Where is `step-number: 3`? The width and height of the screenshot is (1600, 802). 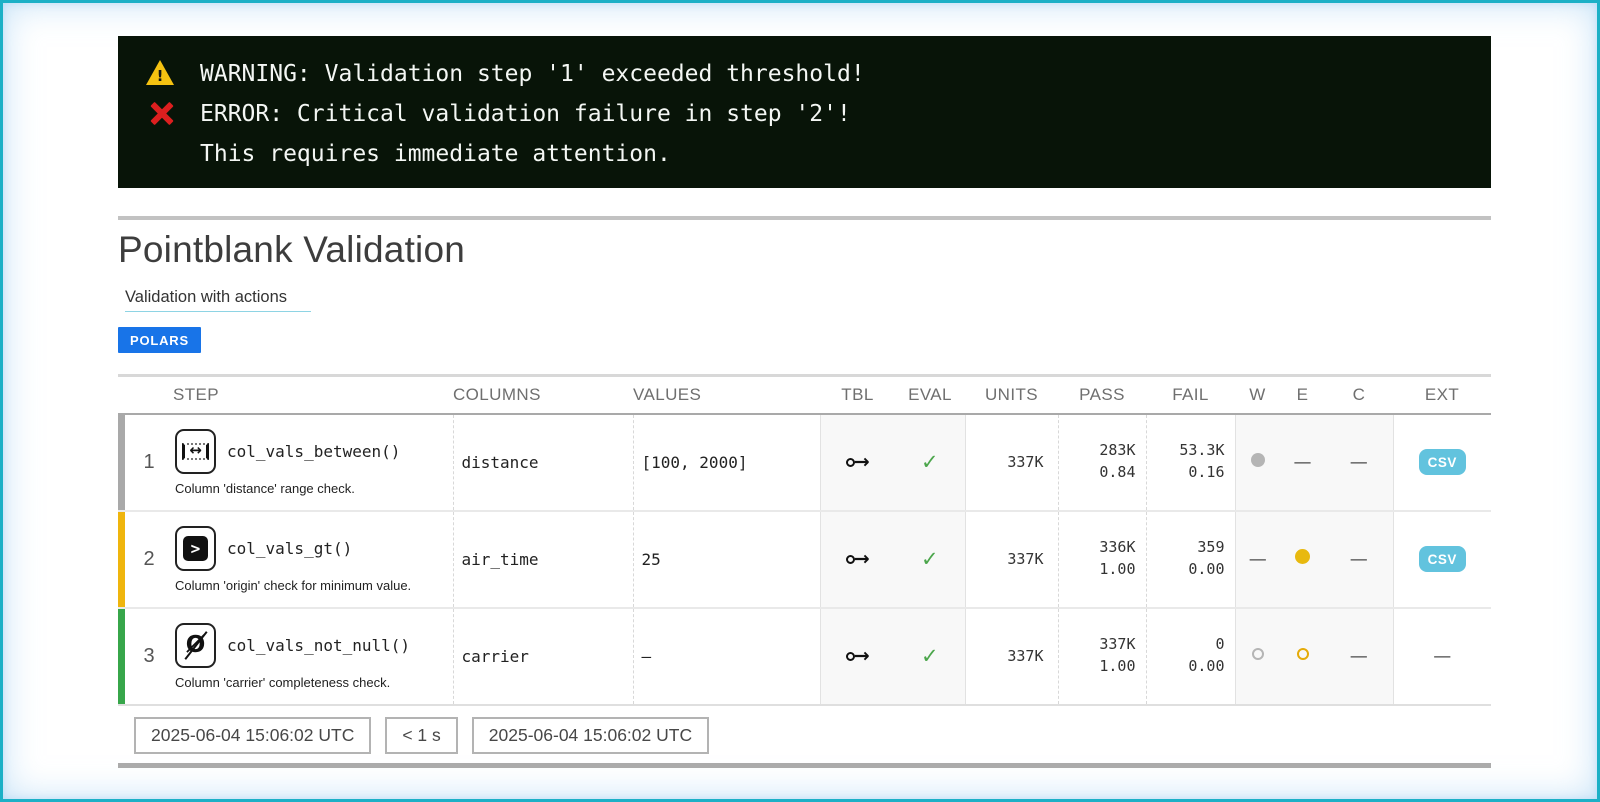 step-number: 3 is located at coordinates (149, 656).